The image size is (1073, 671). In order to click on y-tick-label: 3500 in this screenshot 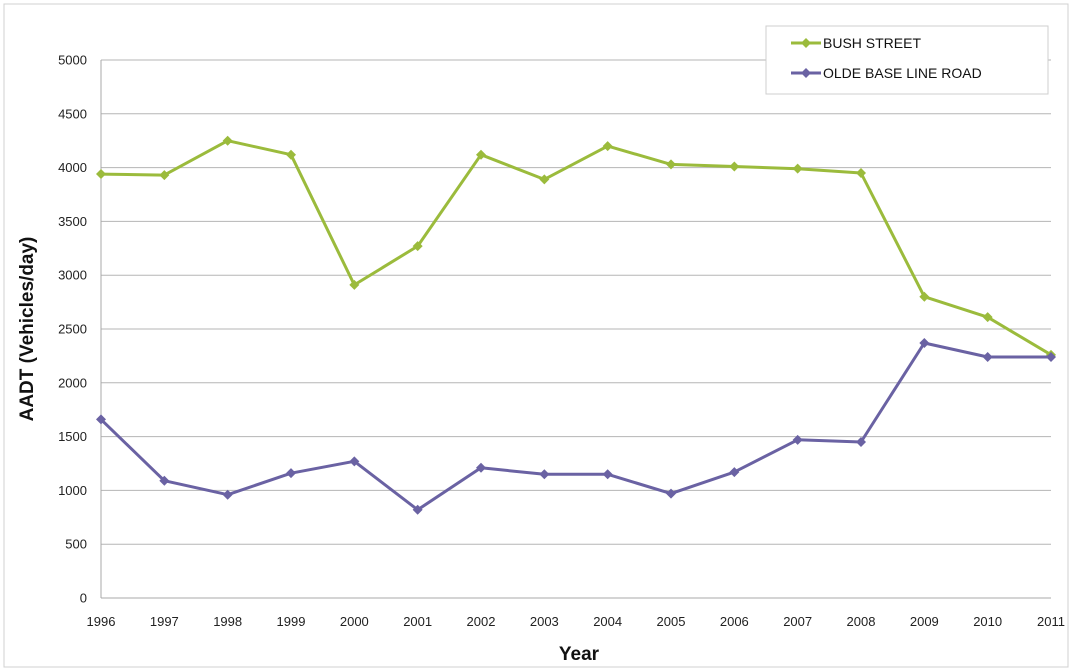, I will do `click(72, 221)`.